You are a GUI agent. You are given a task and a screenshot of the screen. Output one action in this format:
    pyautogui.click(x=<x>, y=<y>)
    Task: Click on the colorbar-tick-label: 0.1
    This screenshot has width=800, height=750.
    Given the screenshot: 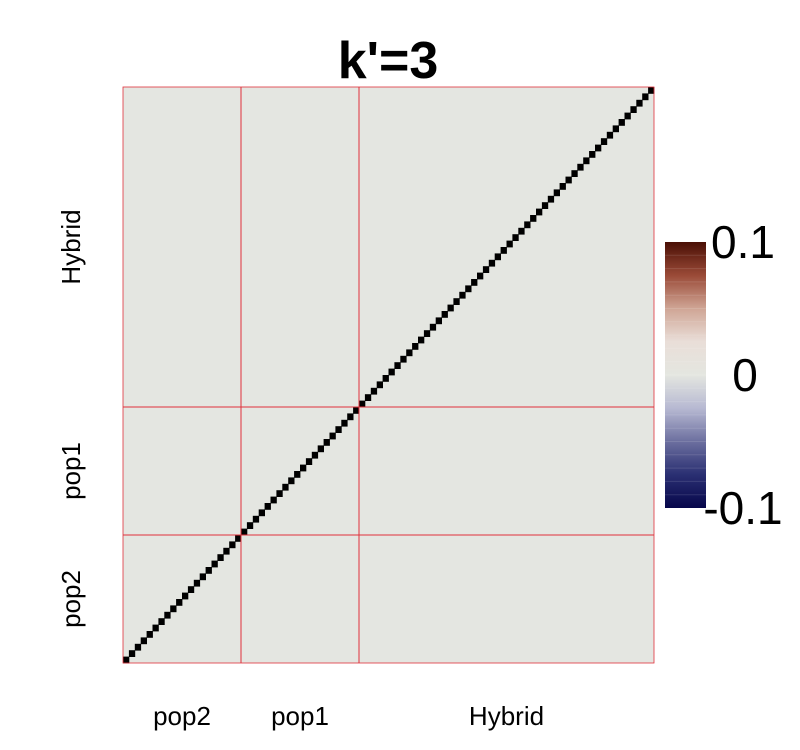 What is the action you would take?
    pyautogui.click(x=743, y=242)
    